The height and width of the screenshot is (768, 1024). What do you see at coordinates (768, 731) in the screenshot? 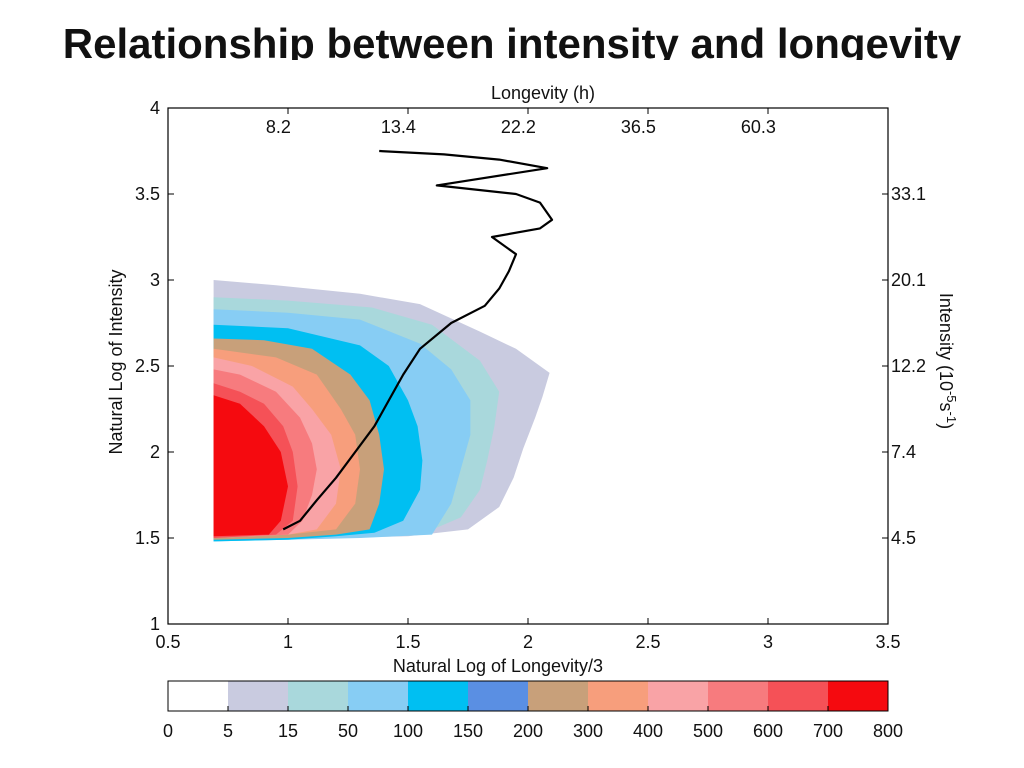
I see `colorbar-tick-label: 600` at bounding box center [768, 731].